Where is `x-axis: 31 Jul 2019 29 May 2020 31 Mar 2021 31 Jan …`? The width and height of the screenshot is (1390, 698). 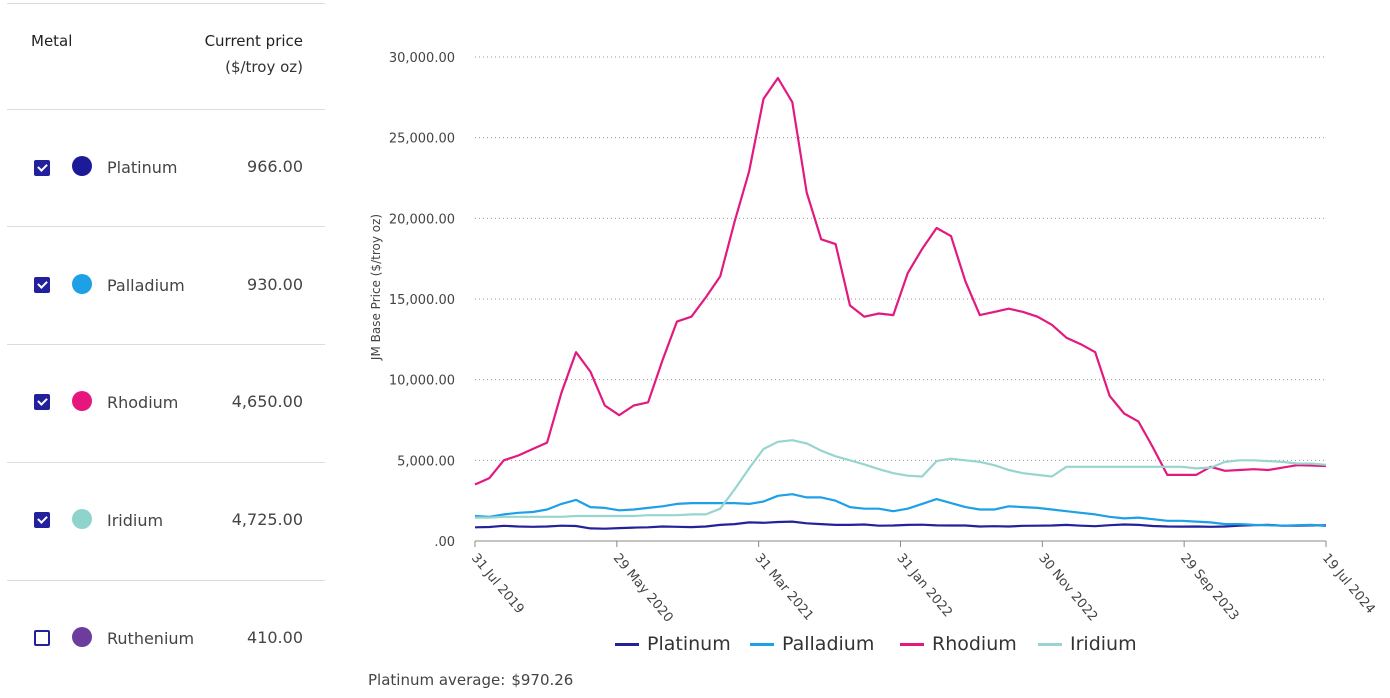
x-axis: 31 Jul 2019 29 May 2020 31 Mar 2021 31 Jan … is located at coordinates (923, 583).